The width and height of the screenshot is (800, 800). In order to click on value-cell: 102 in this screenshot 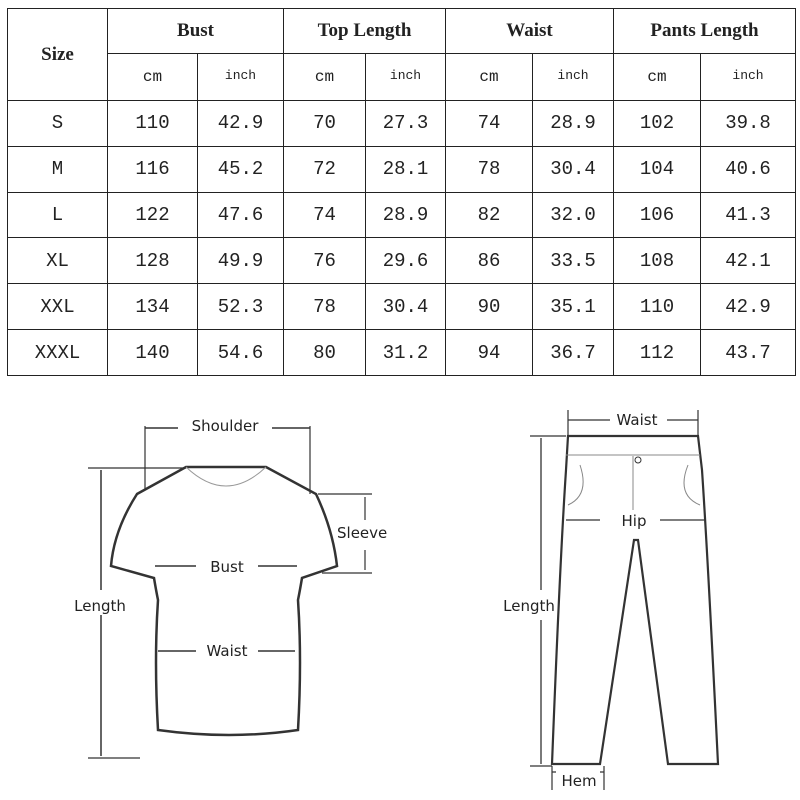, I will do `click(657, 123)`.